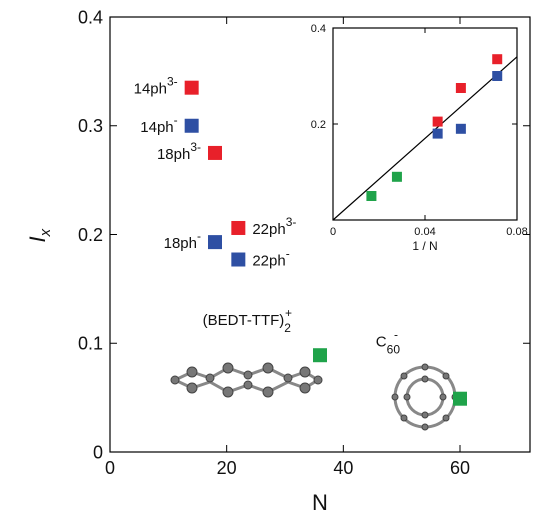 This screenshot has height=530, width=551. What do you see at coordinates (343, 468) in the screenshot?
I see `x-tick-label: 40` at bounding box center [343, 468].